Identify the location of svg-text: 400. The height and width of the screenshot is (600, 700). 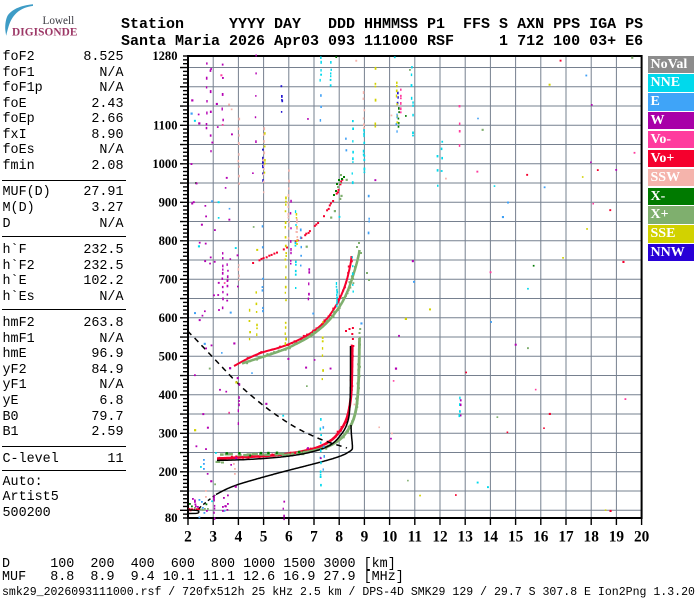
(168, 395).